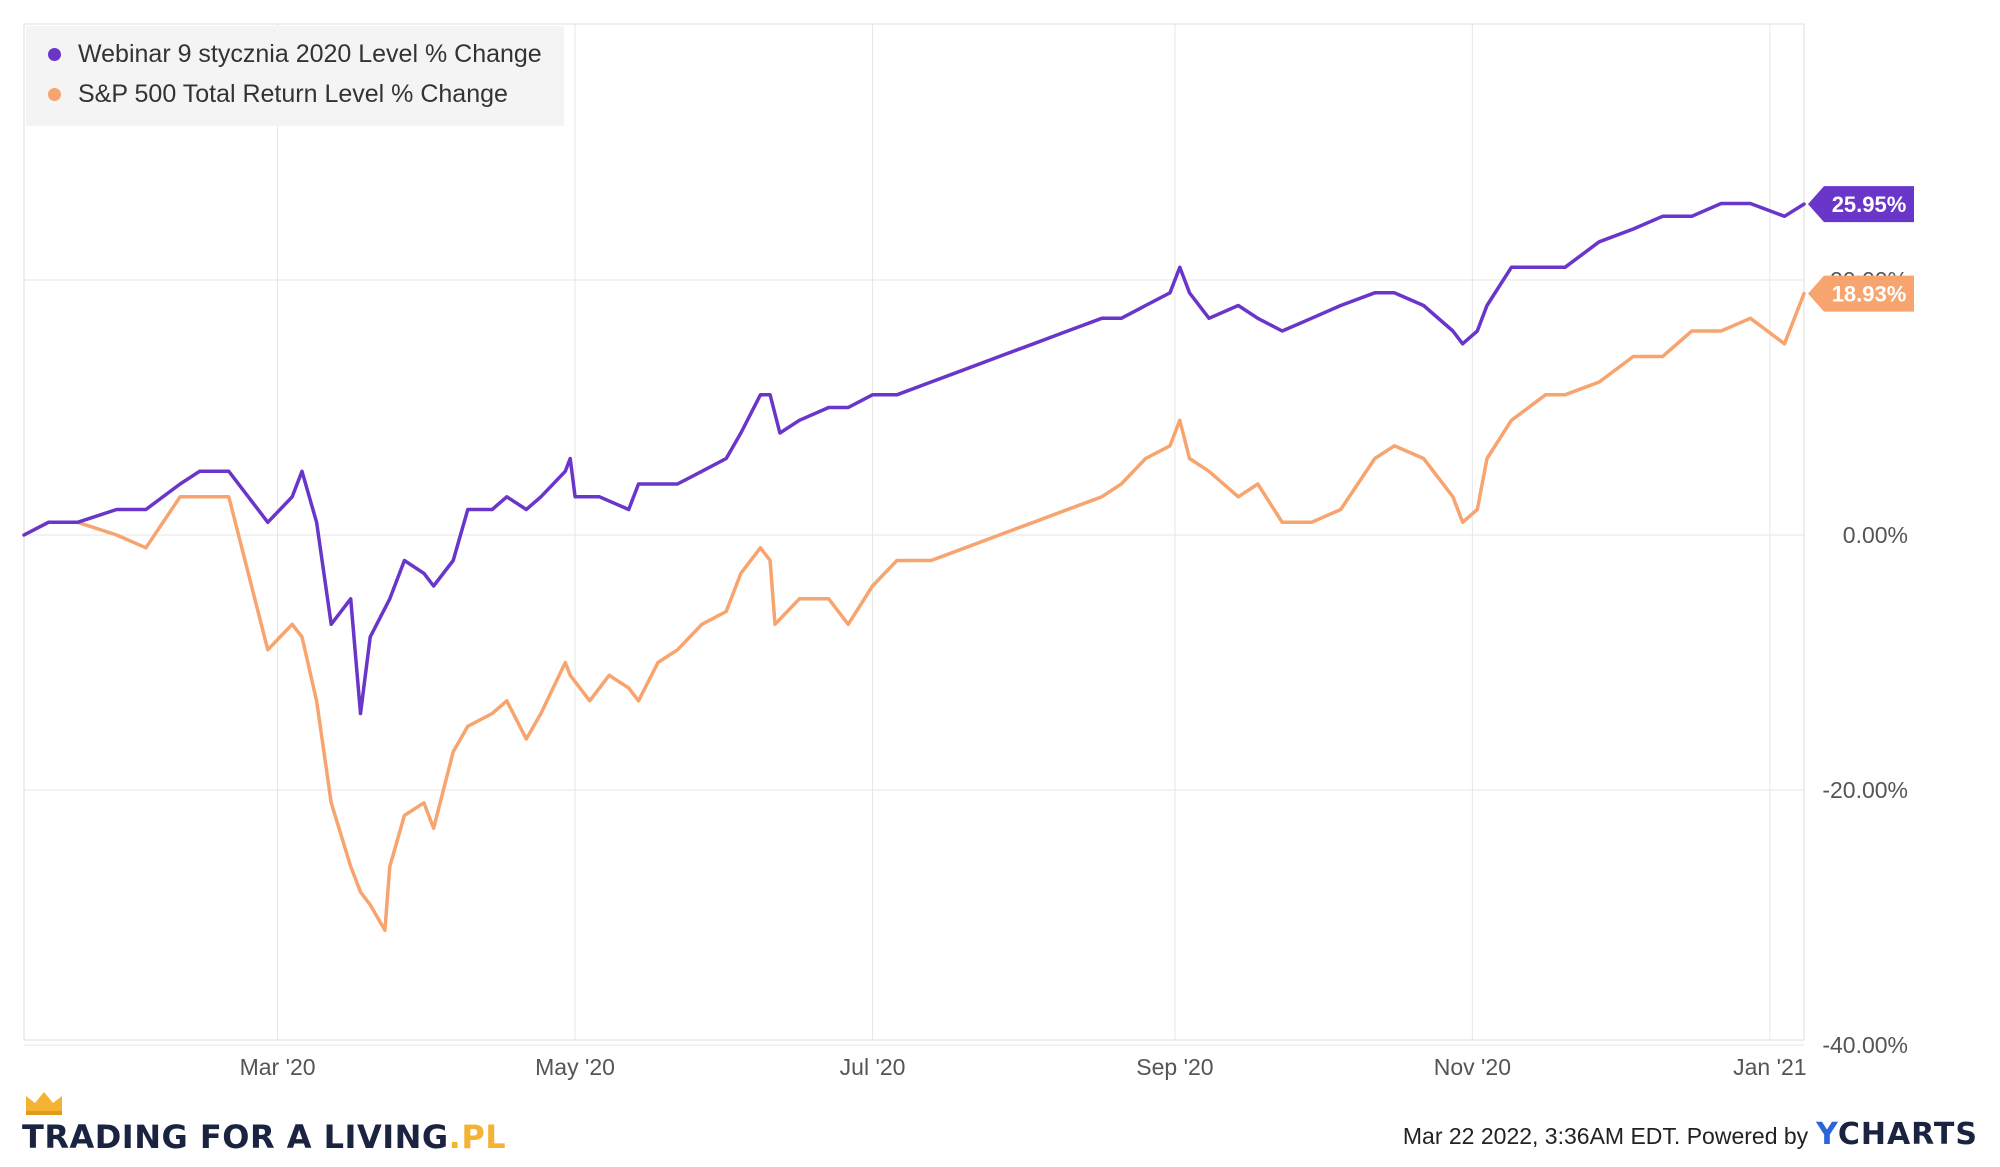 This screenshot has height=1167, width=2000. I want to click on y-tick-label: 0.00%, so click(1875, 535).